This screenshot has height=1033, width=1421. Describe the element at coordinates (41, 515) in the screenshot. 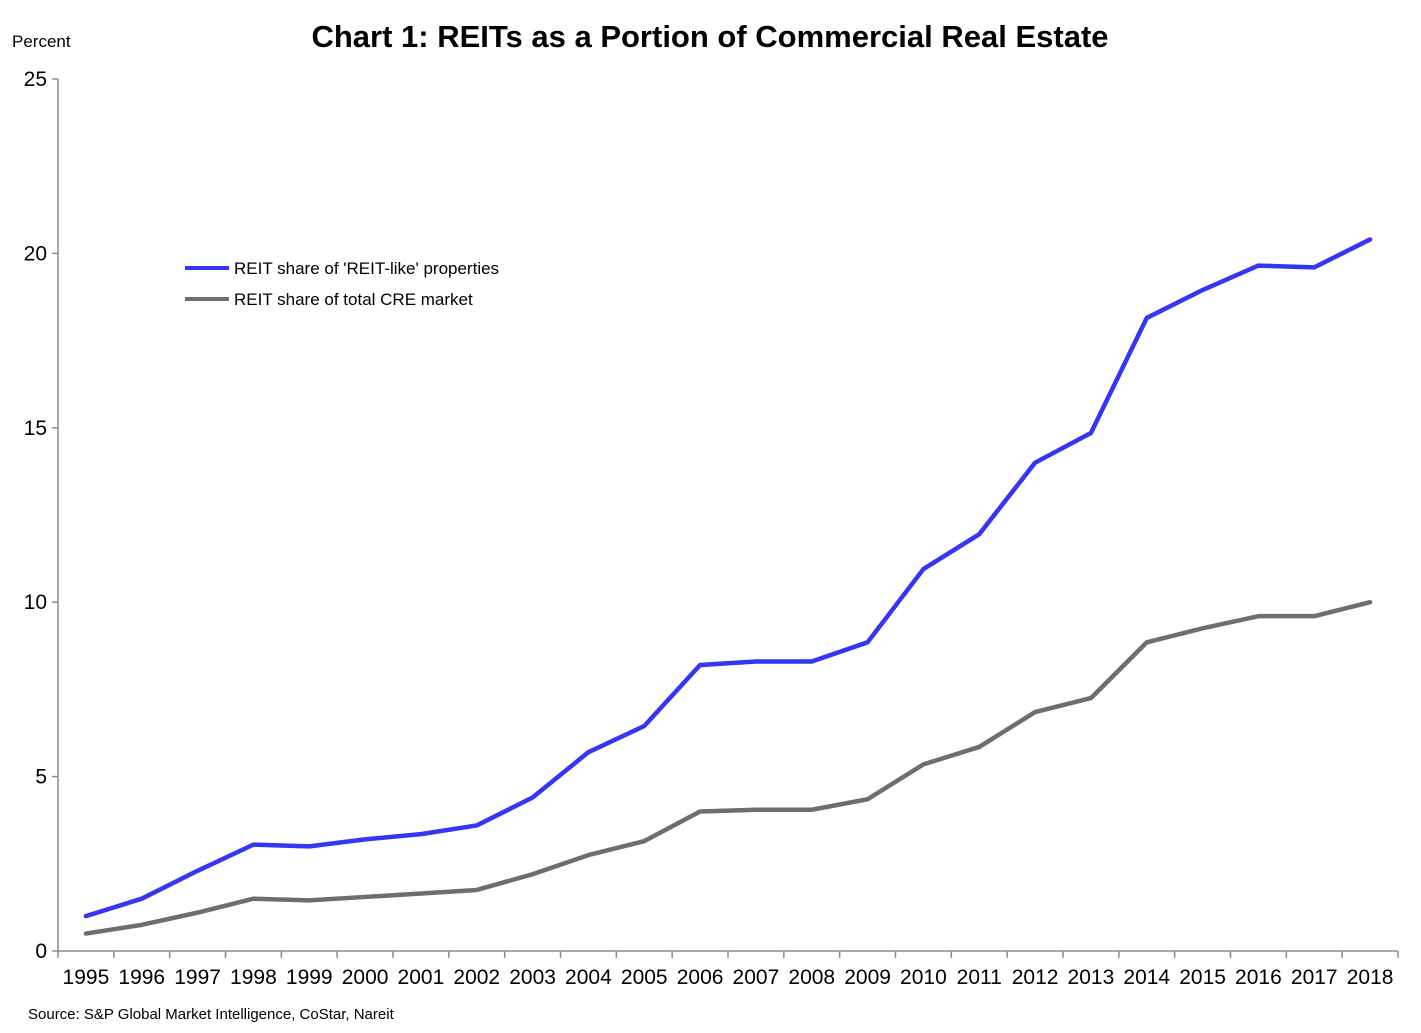

I see `y-ticks: 0 5 10 15 20 25` at that location.